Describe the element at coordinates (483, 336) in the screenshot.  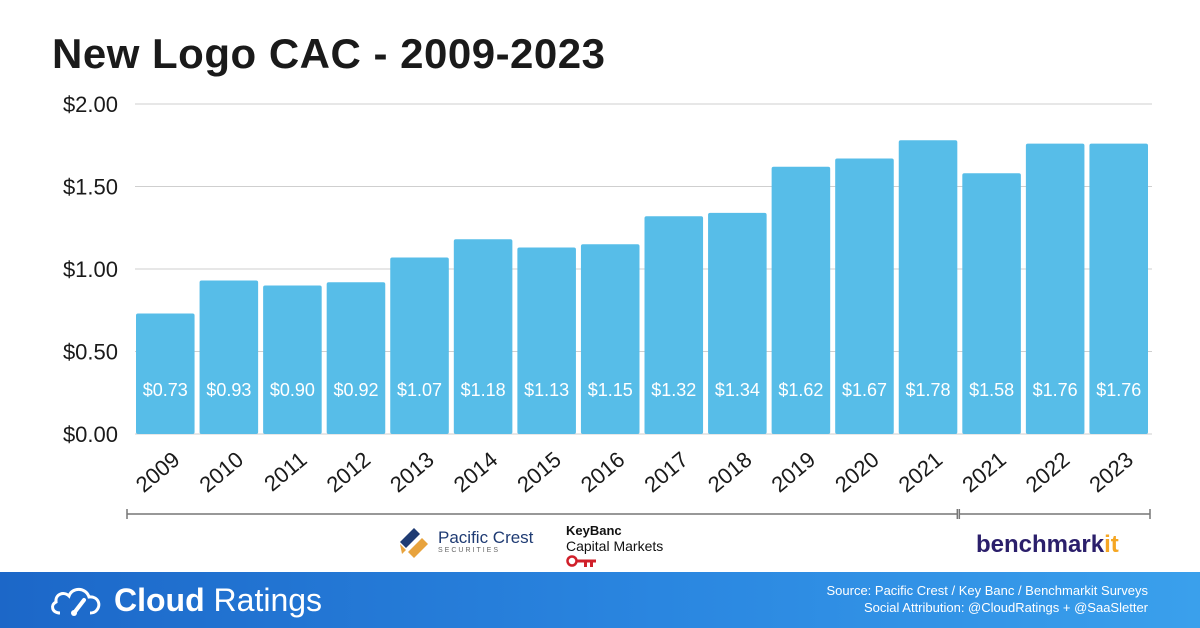
I see `bar-2014` at that location.